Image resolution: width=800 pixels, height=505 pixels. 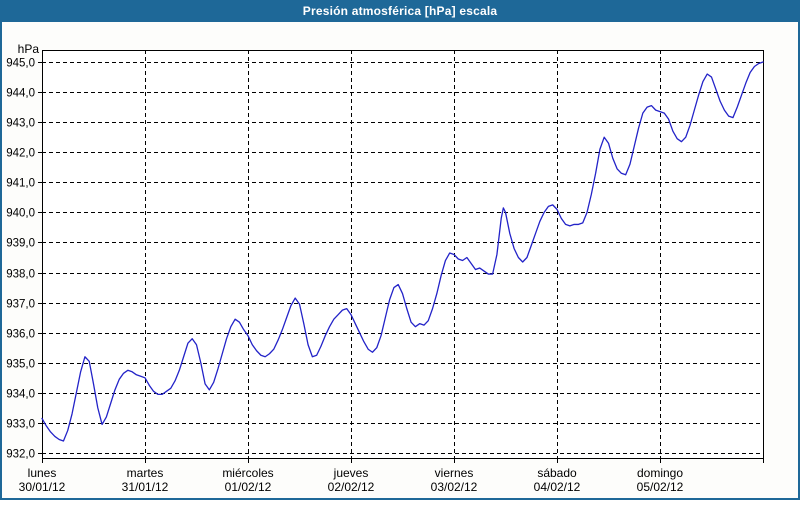 I want to click on y-tick-label: 932,0, so click(x=20, y=455).